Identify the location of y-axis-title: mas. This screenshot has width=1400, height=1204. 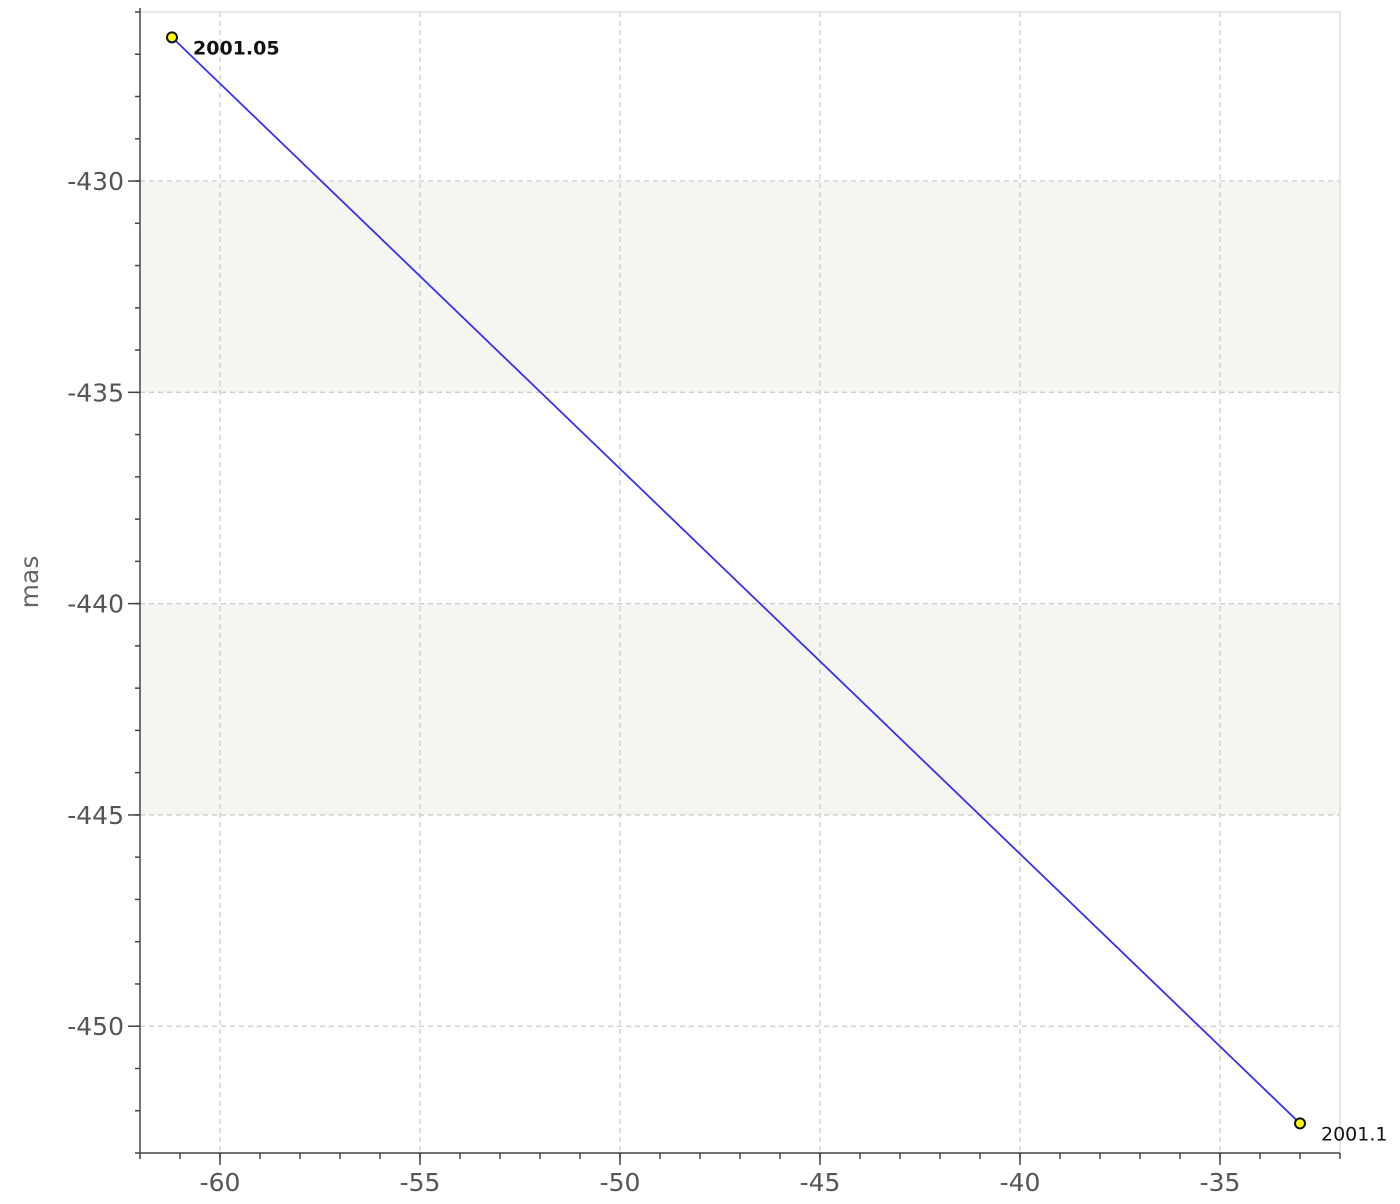
(29, 582).